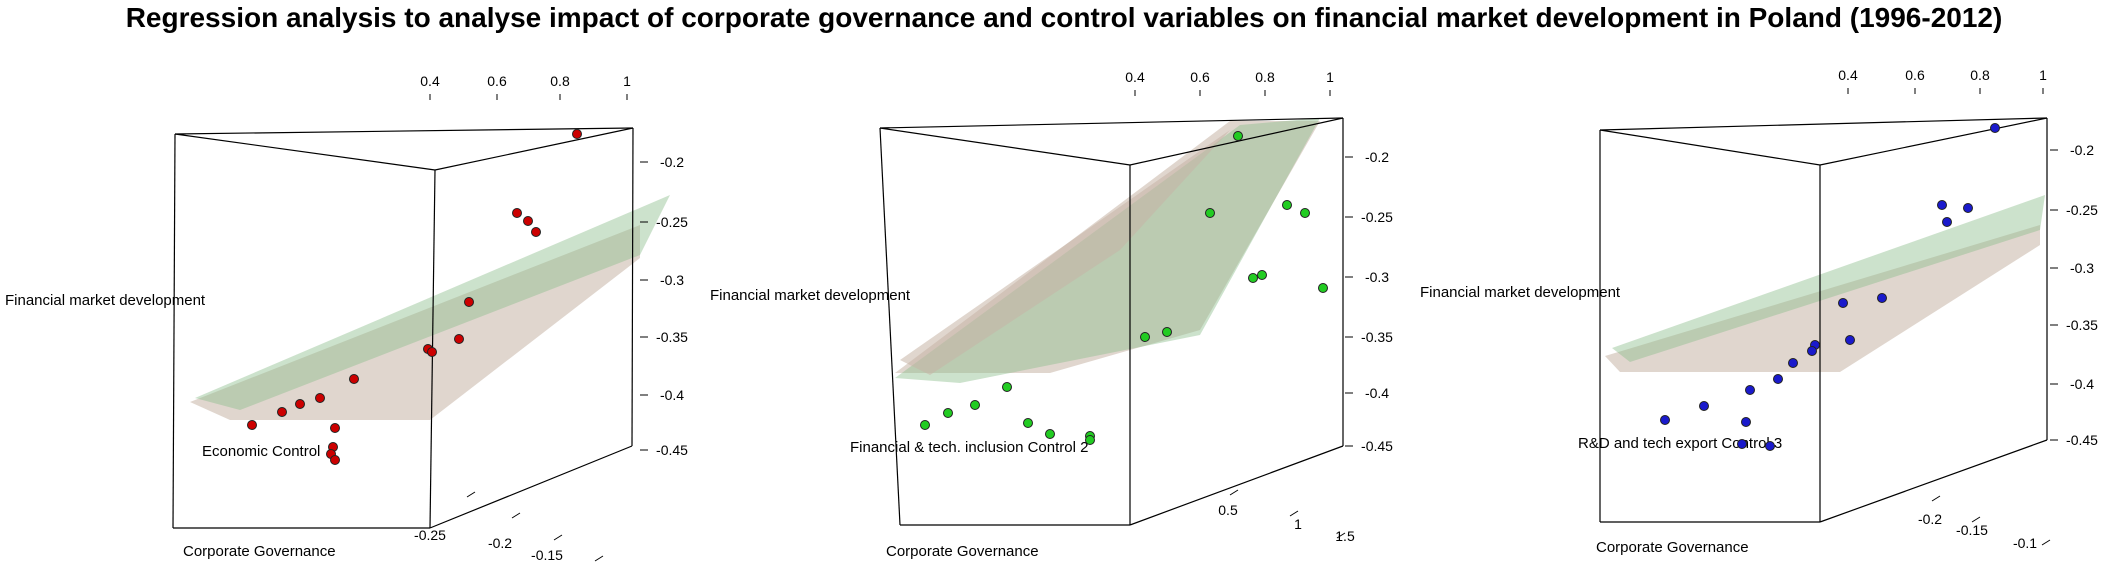 The height and width of the screenshot is (562, 2128). I want to click on y-axis-label: Economic Control, so click(261, 451).